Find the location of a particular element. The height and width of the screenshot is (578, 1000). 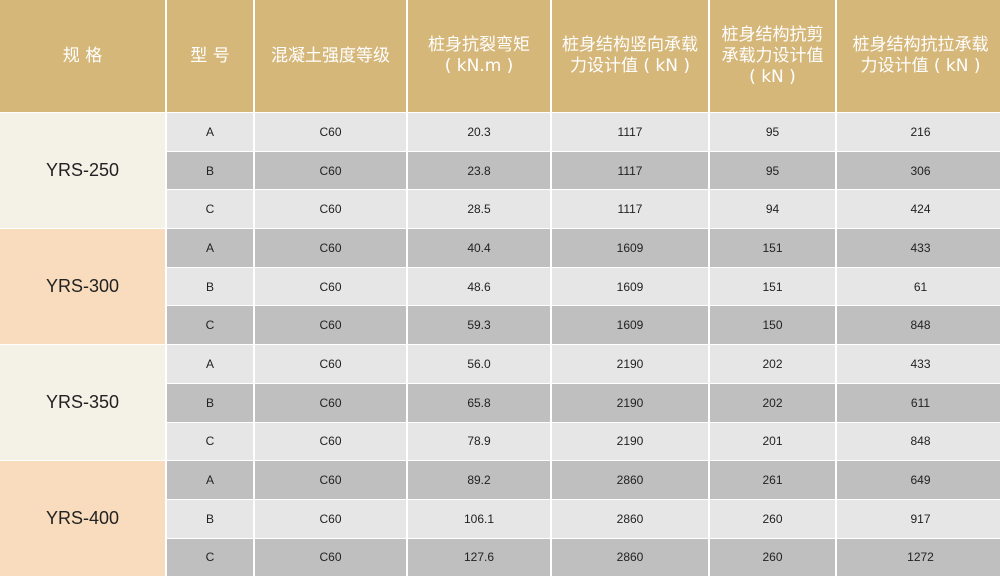

header-vertical-capacity: 桩身结构竖向承载 力设计值 ( kN ) is located at coordinates (630, 56).